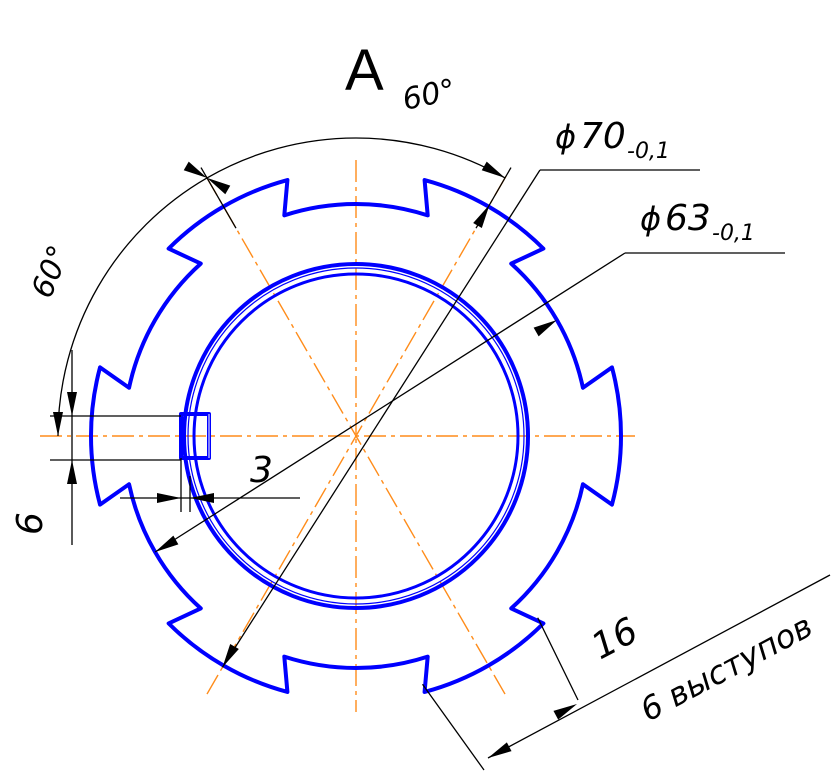  What do you see at coordinates (688, 218) in the screenshot?
I see `dia-inner-value: 63` at bounding box center [688, 218].